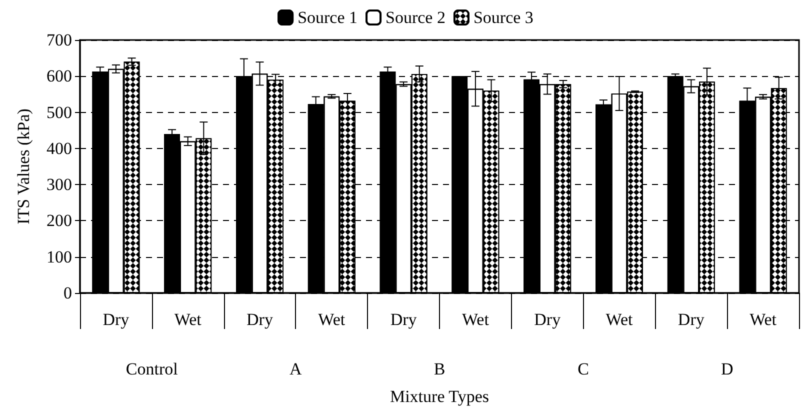 This screenshot has width=811, height=411. What do you see at coordinates (440, 396) in the screenshot?
I see `x-axis-title: Mixture Types` at bounding box center [440, 396].